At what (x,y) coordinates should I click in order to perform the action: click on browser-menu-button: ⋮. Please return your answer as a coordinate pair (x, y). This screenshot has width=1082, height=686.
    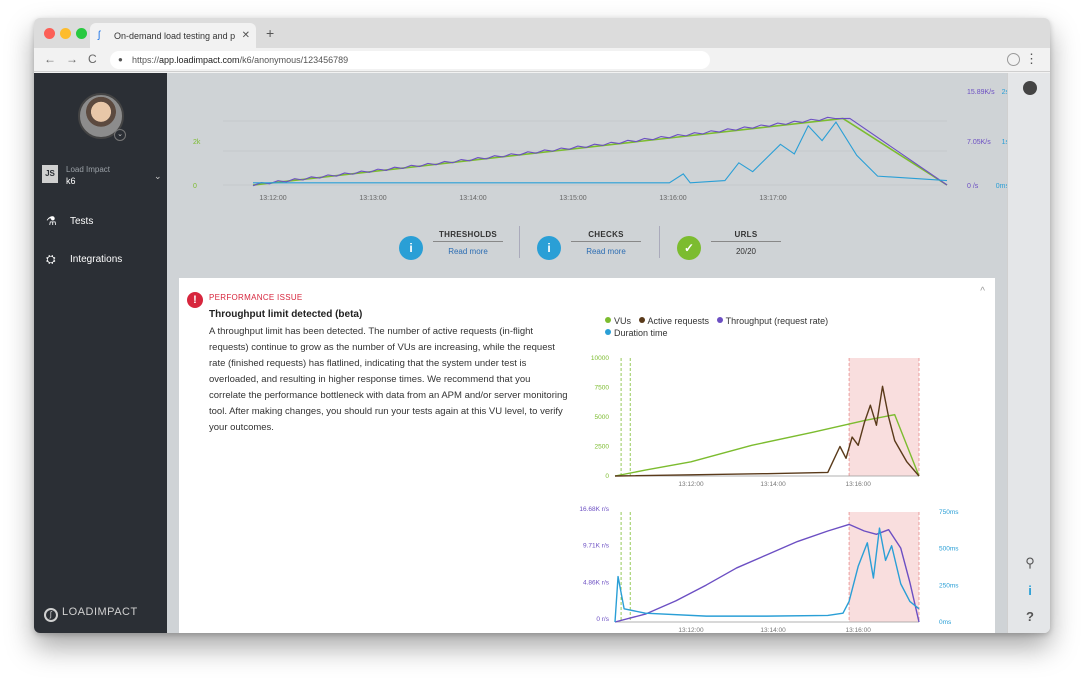
    Looking at the image, I should click on (1031, 58).